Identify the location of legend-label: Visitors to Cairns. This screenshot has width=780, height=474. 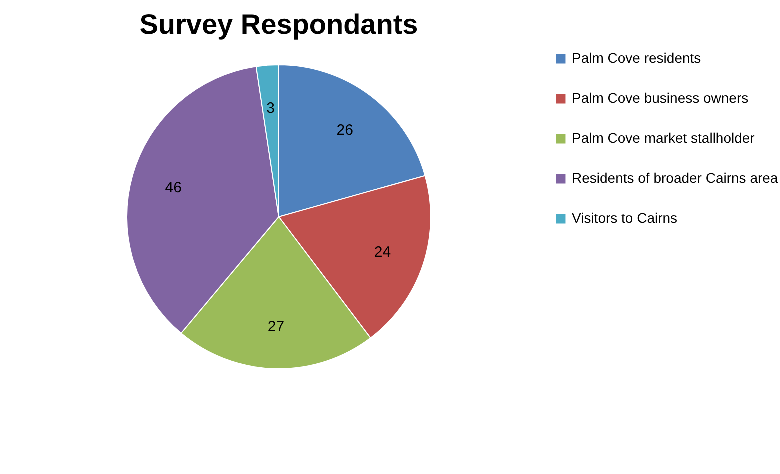
(625, 218).